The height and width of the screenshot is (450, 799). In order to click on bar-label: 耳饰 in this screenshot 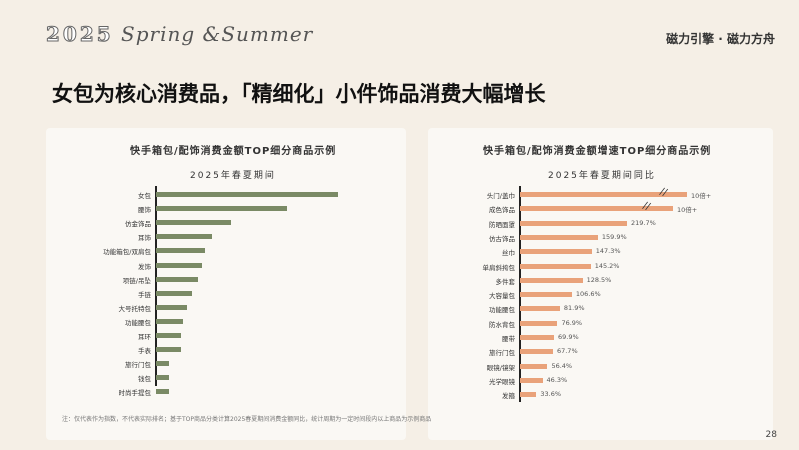, I will do `click(144, 238)`.